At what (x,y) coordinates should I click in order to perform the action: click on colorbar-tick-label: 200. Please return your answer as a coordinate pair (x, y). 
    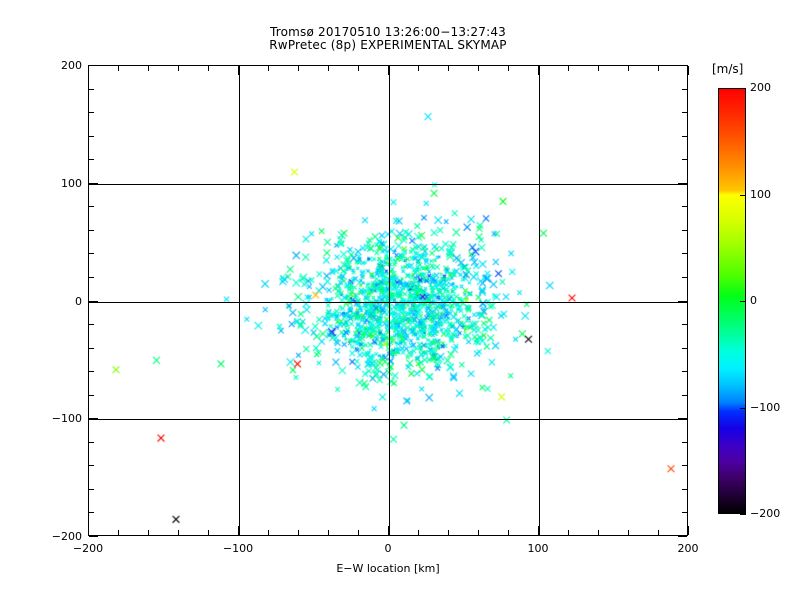
    Looking at the image, I should click on (760, 87).